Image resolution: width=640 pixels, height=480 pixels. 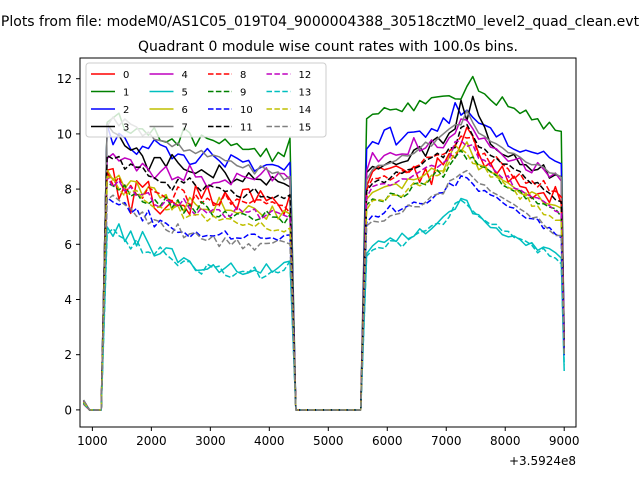 What do you see at coordinates (185, 93) in the screenshot?
I see `legend-label-5: 5` at bounding box center [185, 93].